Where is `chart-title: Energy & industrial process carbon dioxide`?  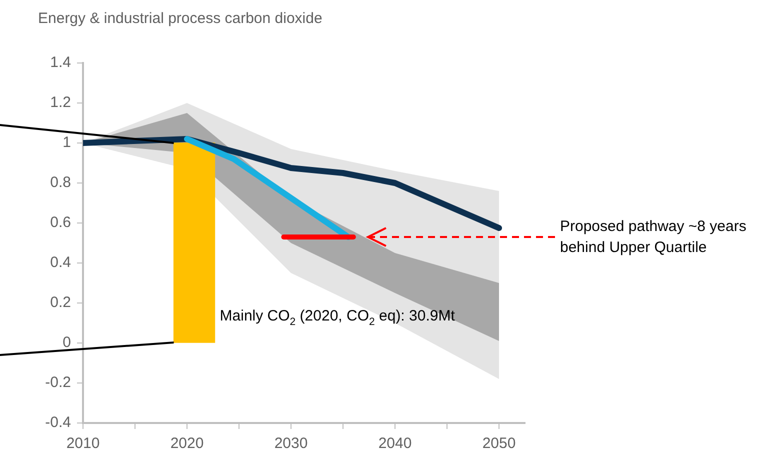 chart-title: Energy & industrial process carbon dioxide is located at coordinates (180, 19).